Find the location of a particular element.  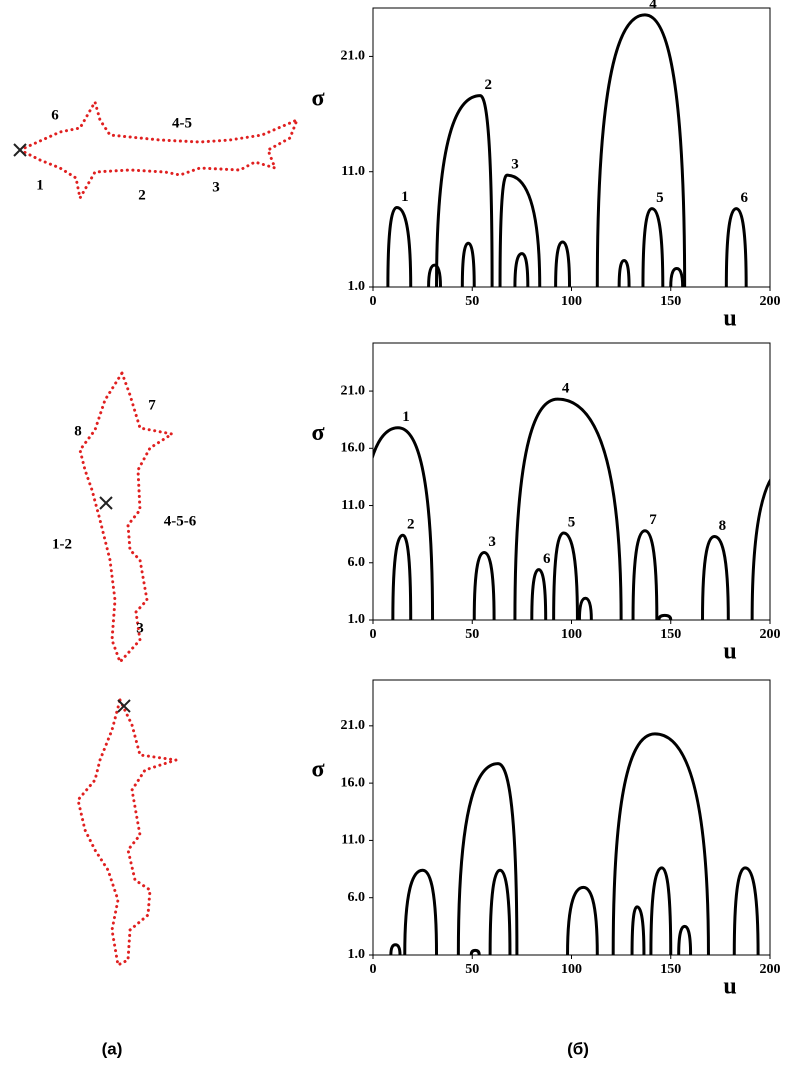

caption: (a) is located at coordinates (112, 1048).